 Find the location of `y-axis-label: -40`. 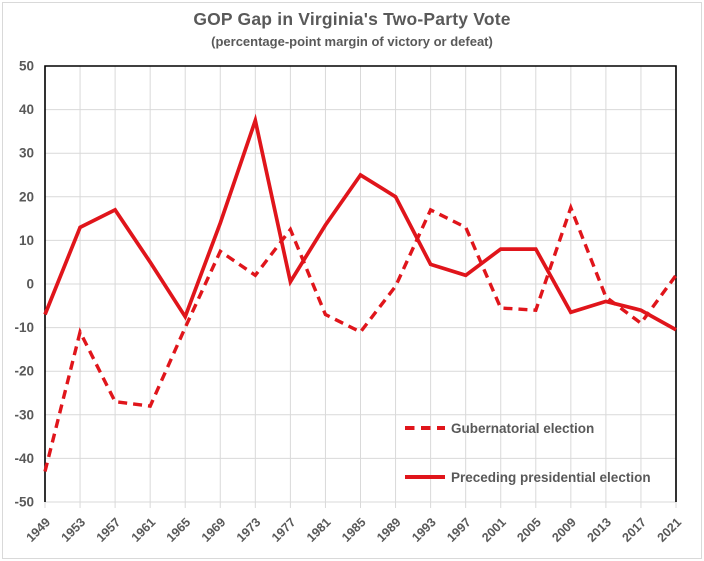

y-axis-label: -40 is located at coordinates (24, 458).